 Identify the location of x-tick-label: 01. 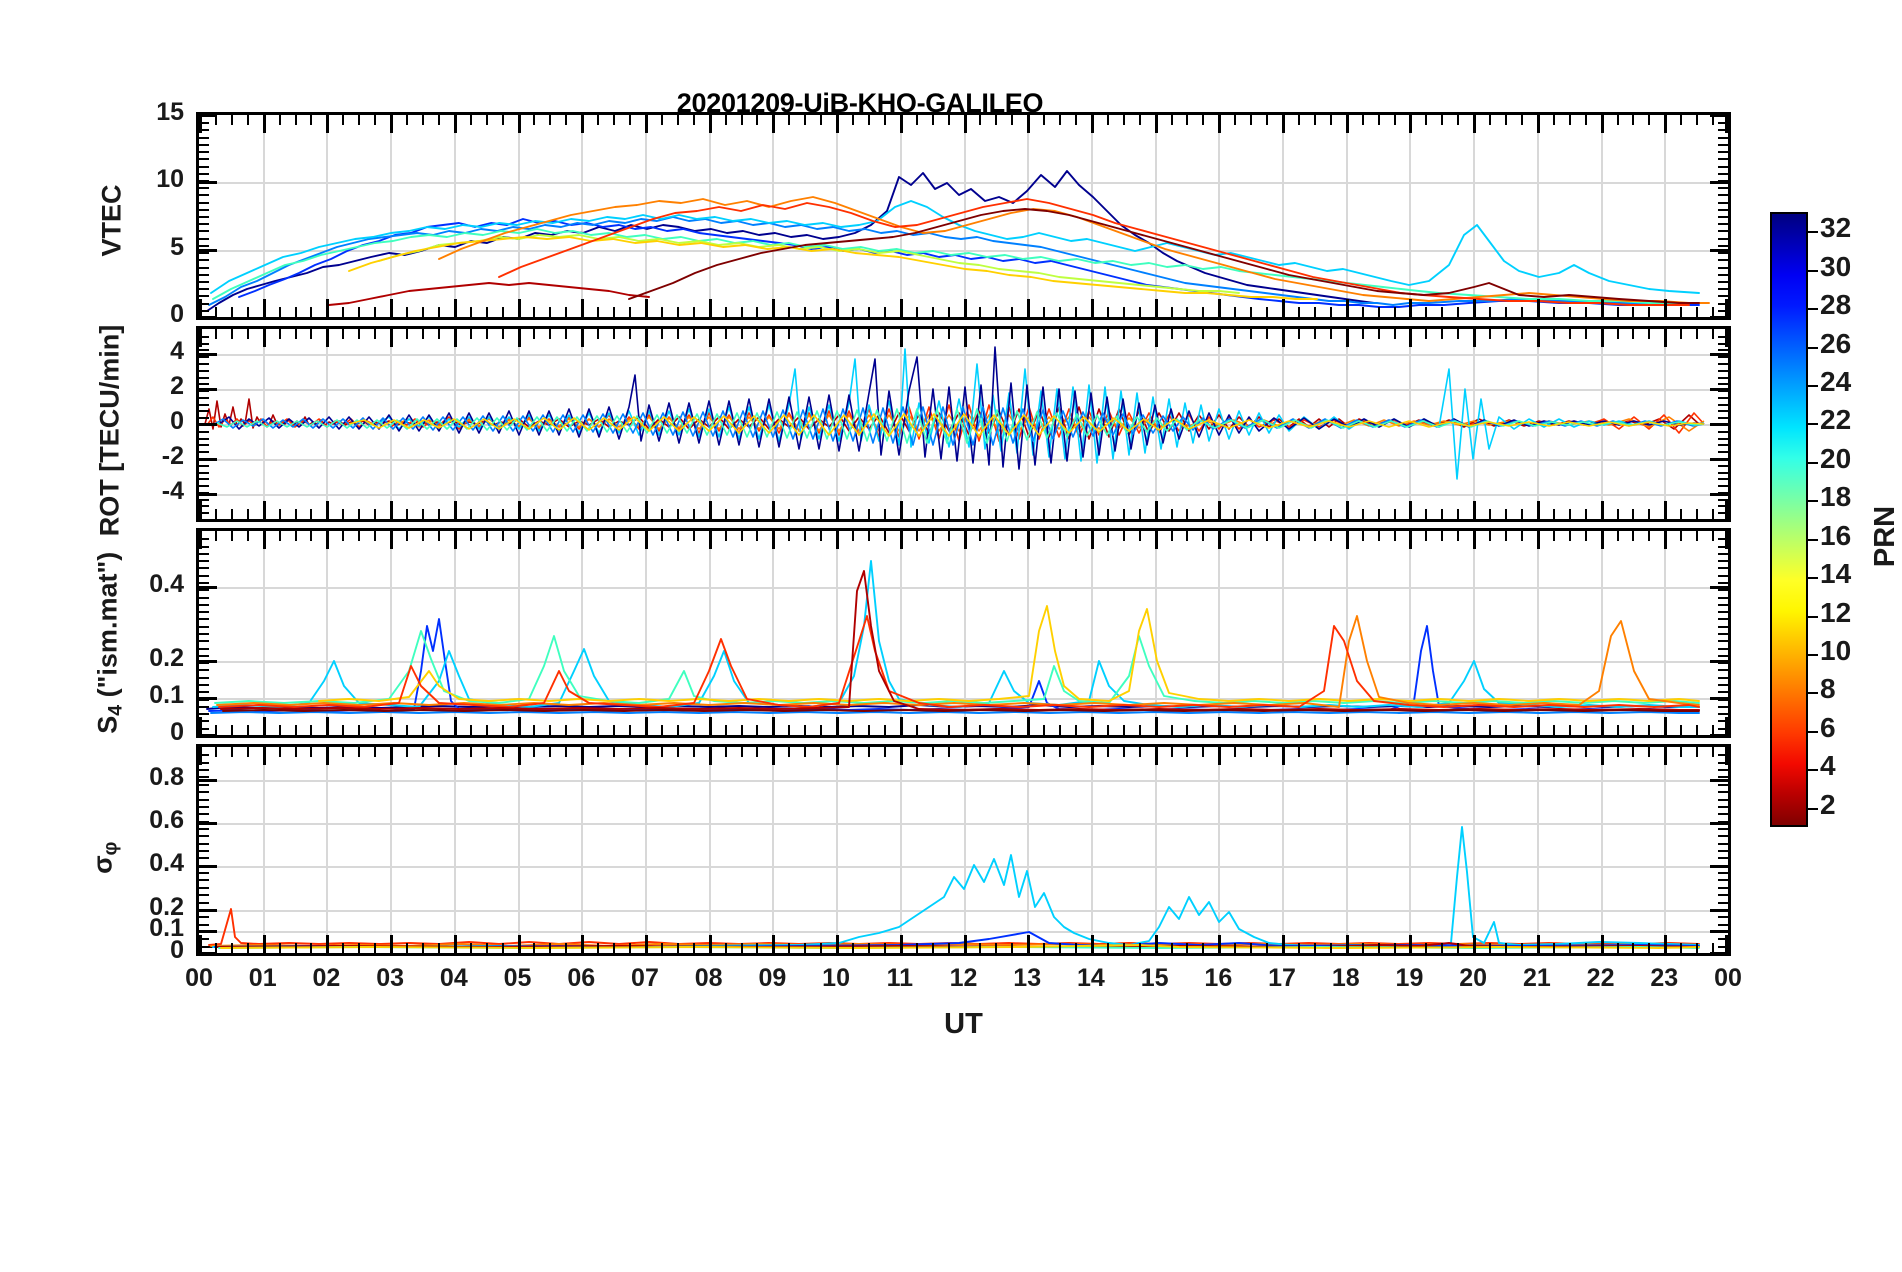
(262, 978).